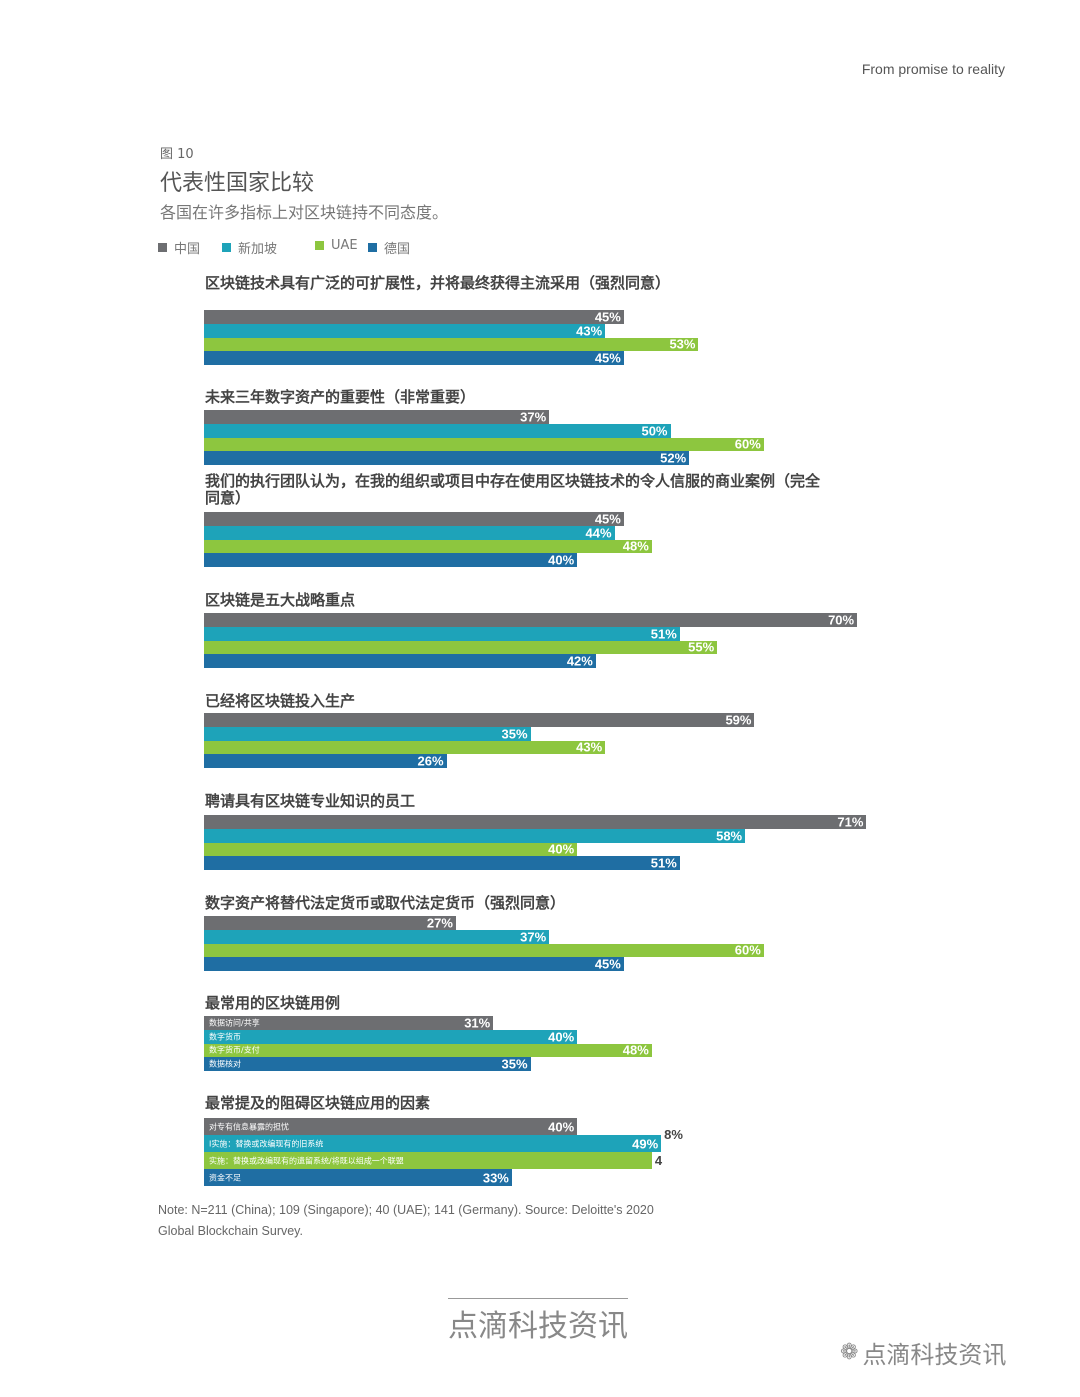  I want to click on bar: I实施：替换或改编现有的旧系统 49%, so click(433, 1143).